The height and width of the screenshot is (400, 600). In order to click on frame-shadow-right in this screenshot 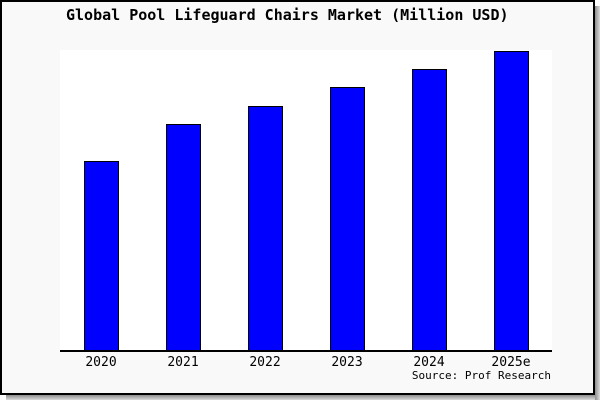, I will do `click(597, 203)`.